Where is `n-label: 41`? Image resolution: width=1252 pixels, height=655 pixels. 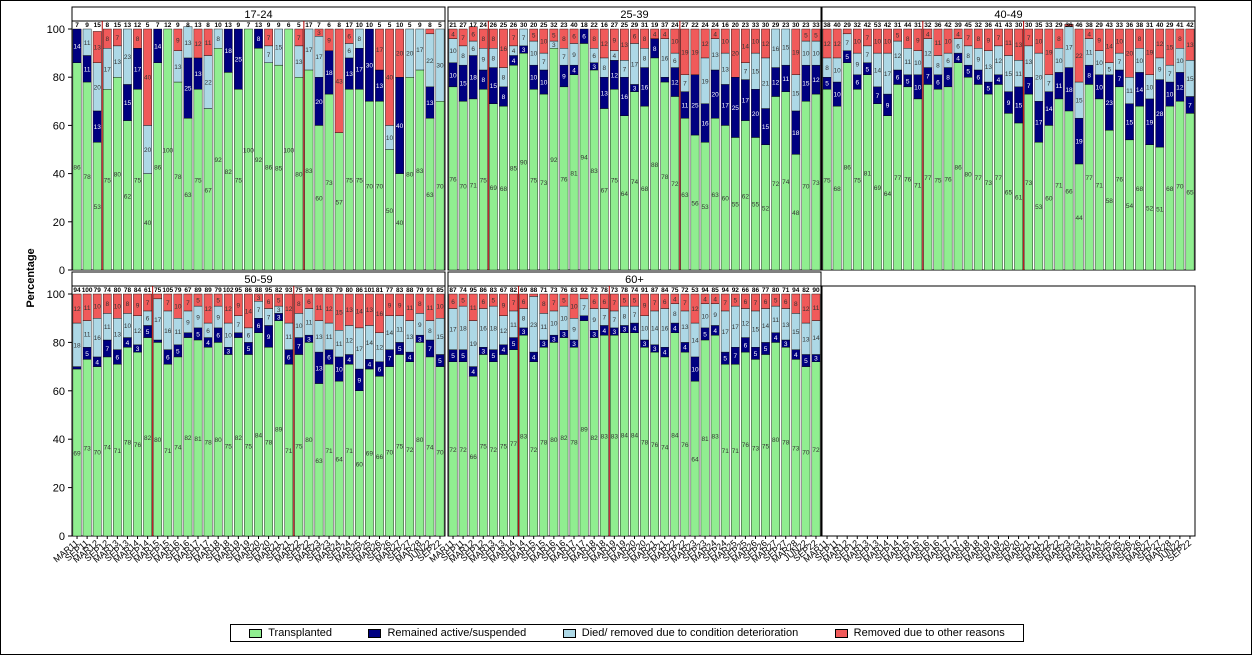 n-label: 41 is located at coordinates (1180, 25).